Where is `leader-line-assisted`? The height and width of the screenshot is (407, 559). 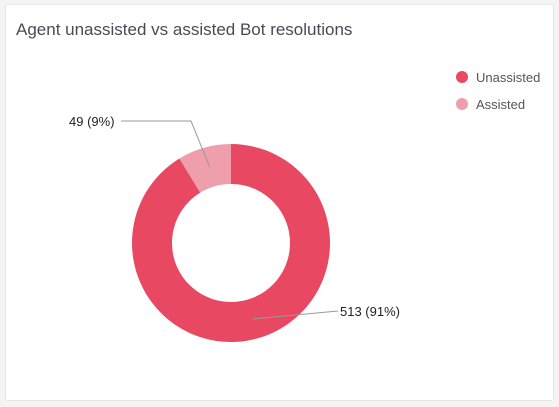
leader-line-assisted is located at coordinates (166, 144).